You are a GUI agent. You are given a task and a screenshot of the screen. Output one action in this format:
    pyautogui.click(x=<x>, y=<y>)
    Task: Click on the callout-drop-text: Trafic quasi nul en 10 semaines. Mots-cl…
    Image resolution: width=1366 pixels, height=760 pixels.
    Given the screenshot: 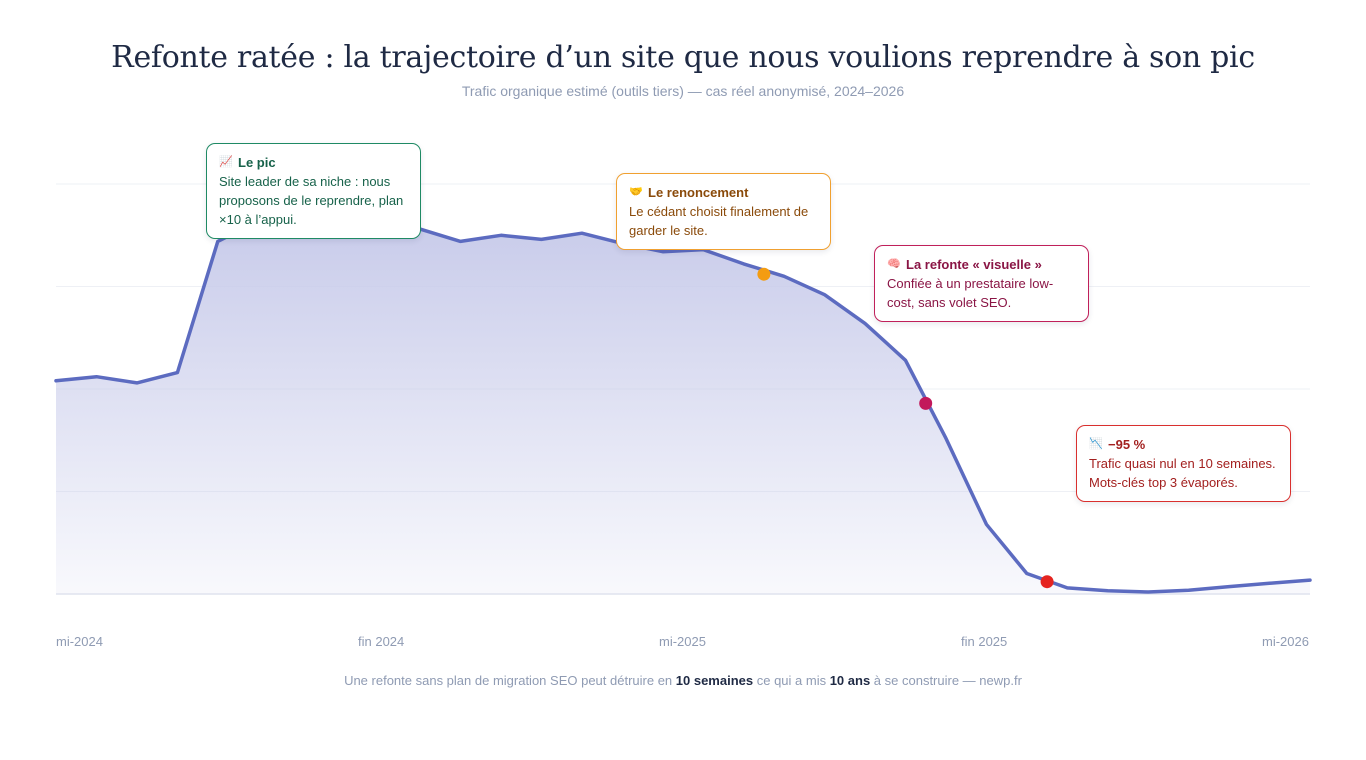 What is the action you would take?
    pyautogui.click(x=1182, y=473)
    